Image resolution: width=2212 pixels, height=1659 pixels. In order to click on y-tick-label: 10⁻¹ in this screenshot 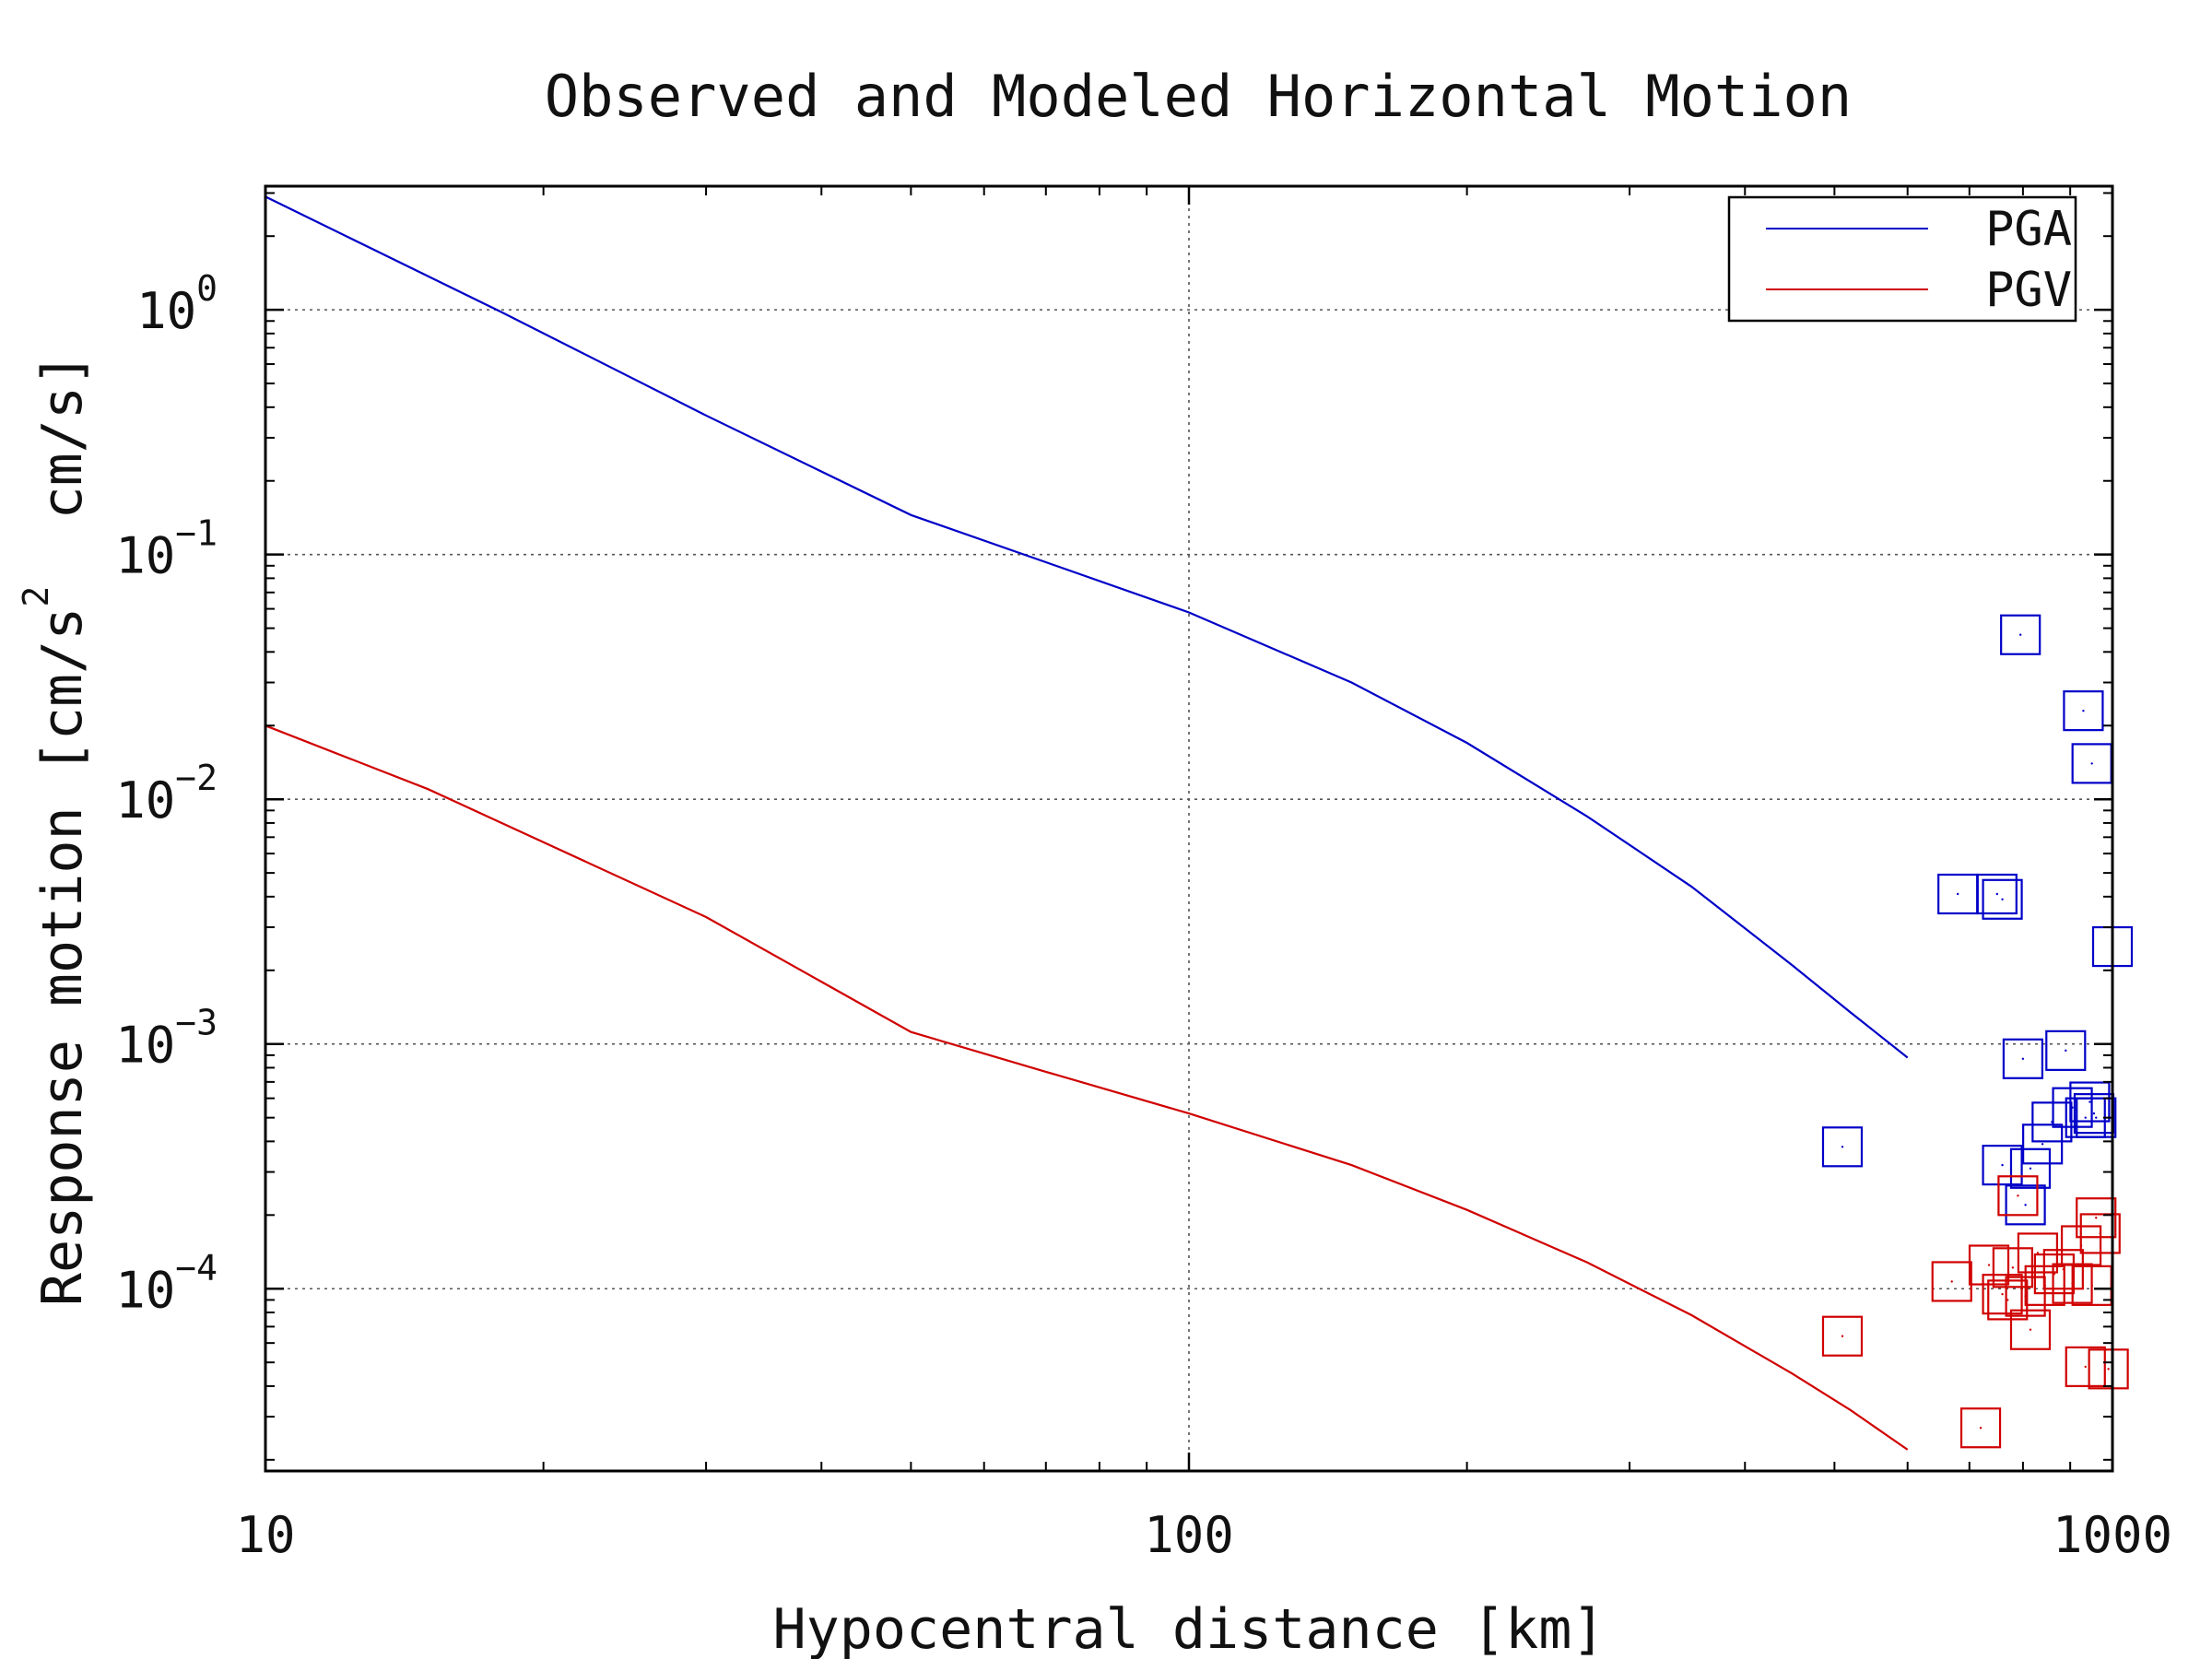, I will do `click(166, 549)`.